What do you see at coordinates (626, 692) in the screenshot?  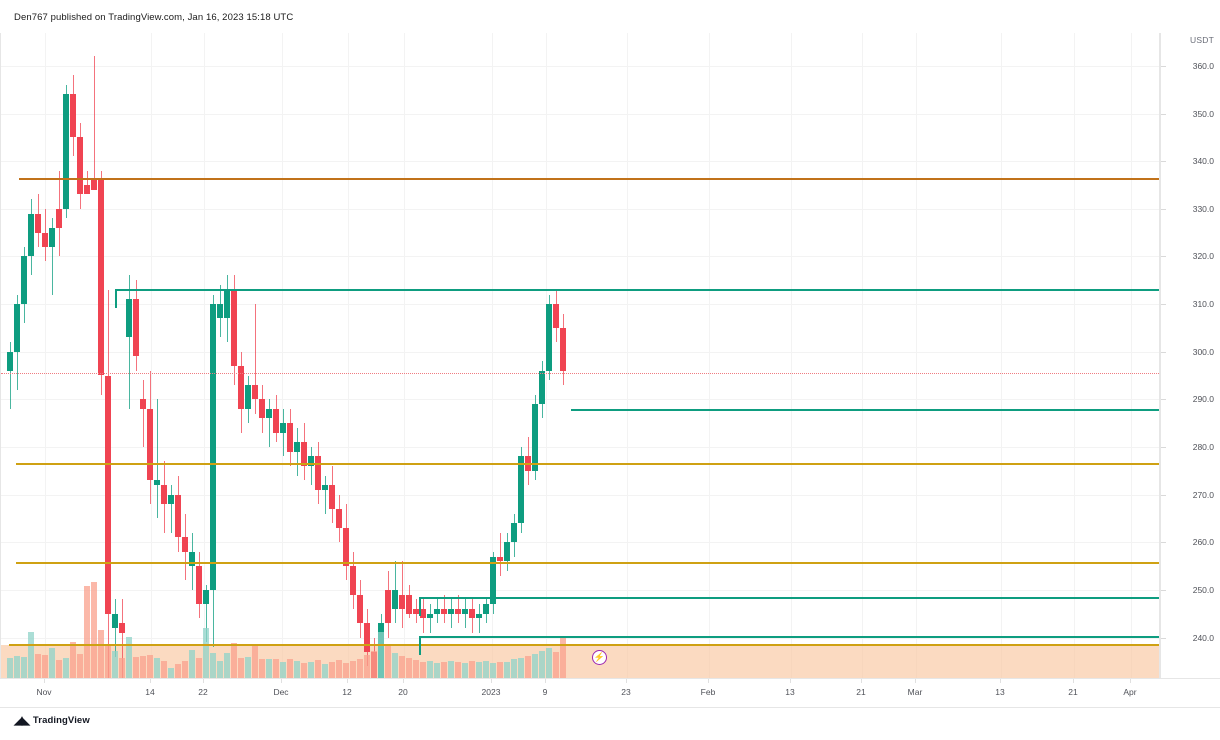 I see `time-tick-label: 23` at bounding box center [626, 692].